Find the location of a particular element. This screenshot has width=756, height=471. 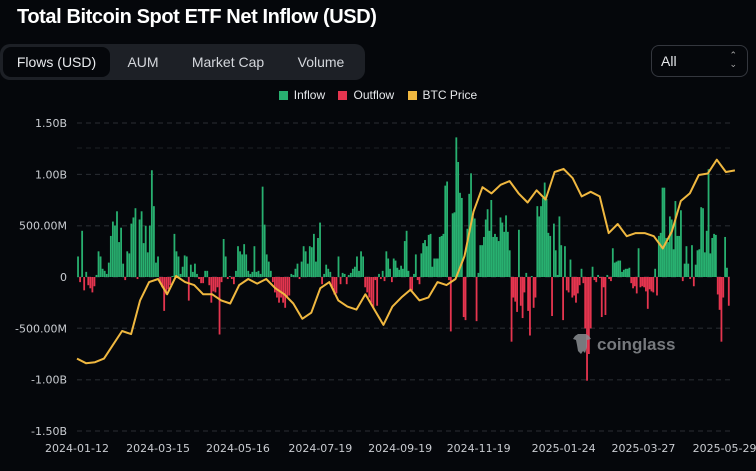

tab-market-cap: Market Cap is located at coordinates (228, 62).